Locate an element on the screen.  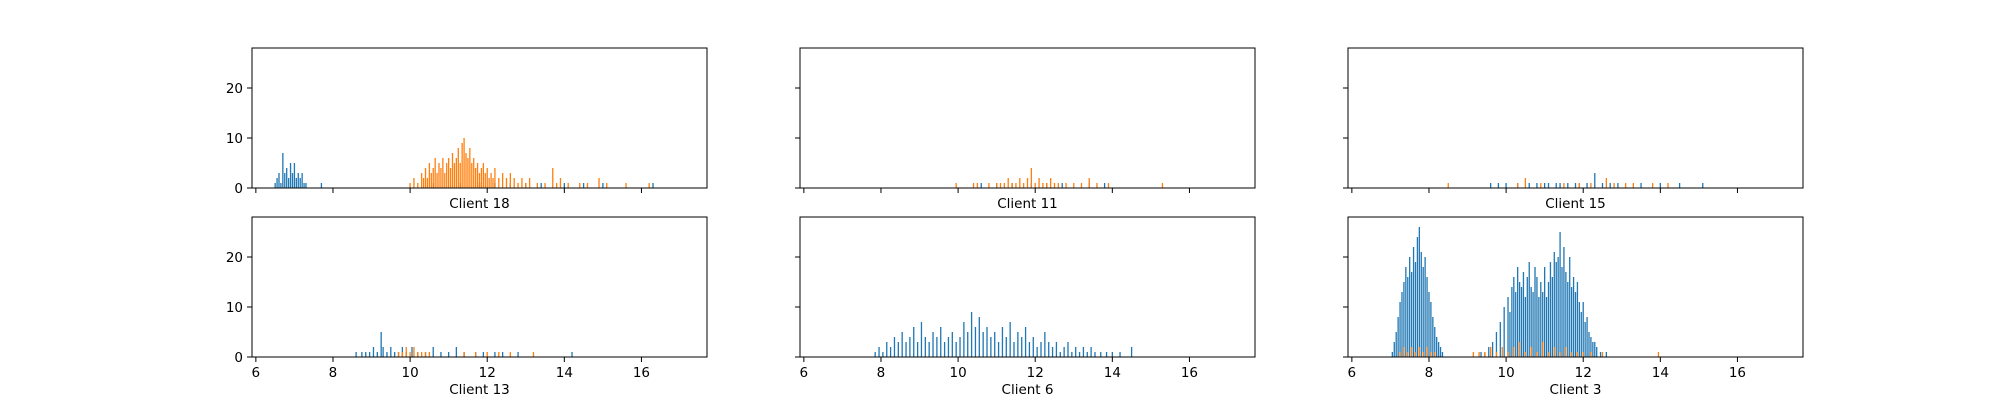
x-tick-label: 6 is located at coordinates (804, 373).